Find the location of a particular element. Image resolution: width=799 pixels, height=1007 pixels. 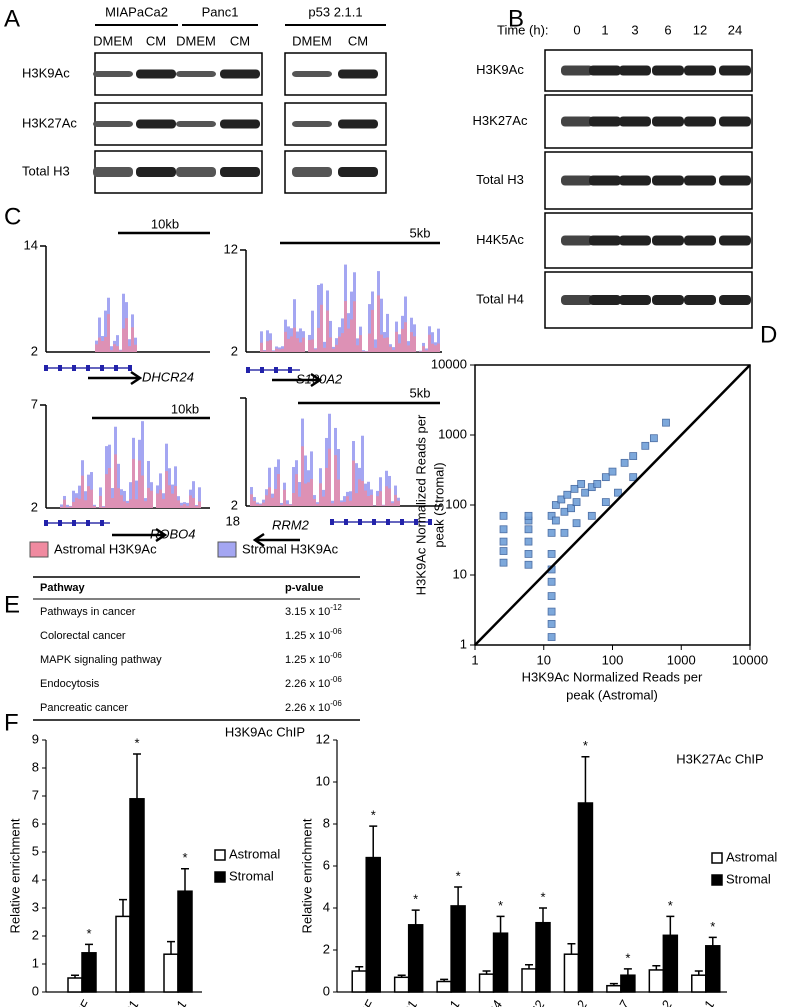

pathway-name: Endocytosis is located at coordinates (70, 684).